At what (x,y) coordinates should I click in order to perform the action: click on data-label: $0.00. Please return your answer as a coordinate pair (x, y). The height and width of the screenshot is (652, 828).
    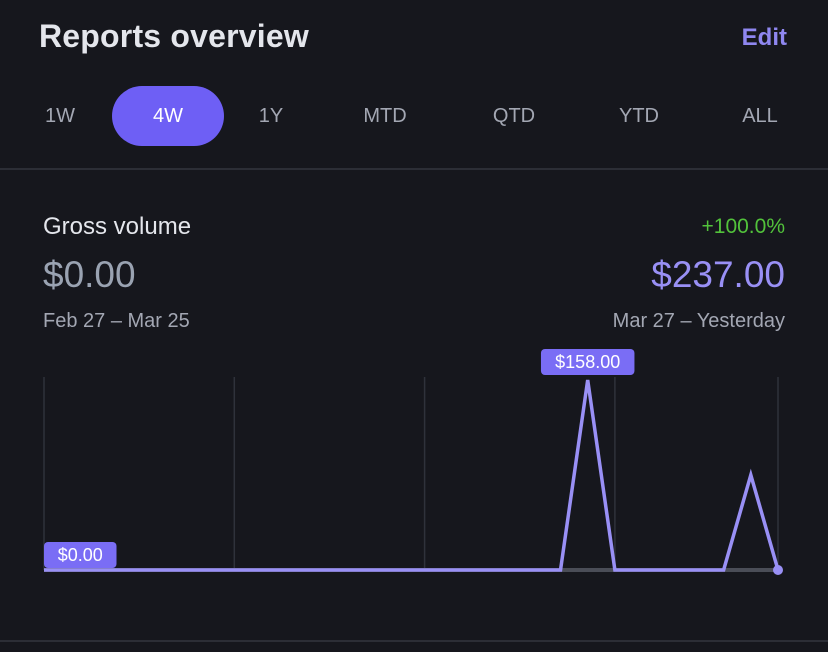
    Looking at the image, I should click on (80, 555).